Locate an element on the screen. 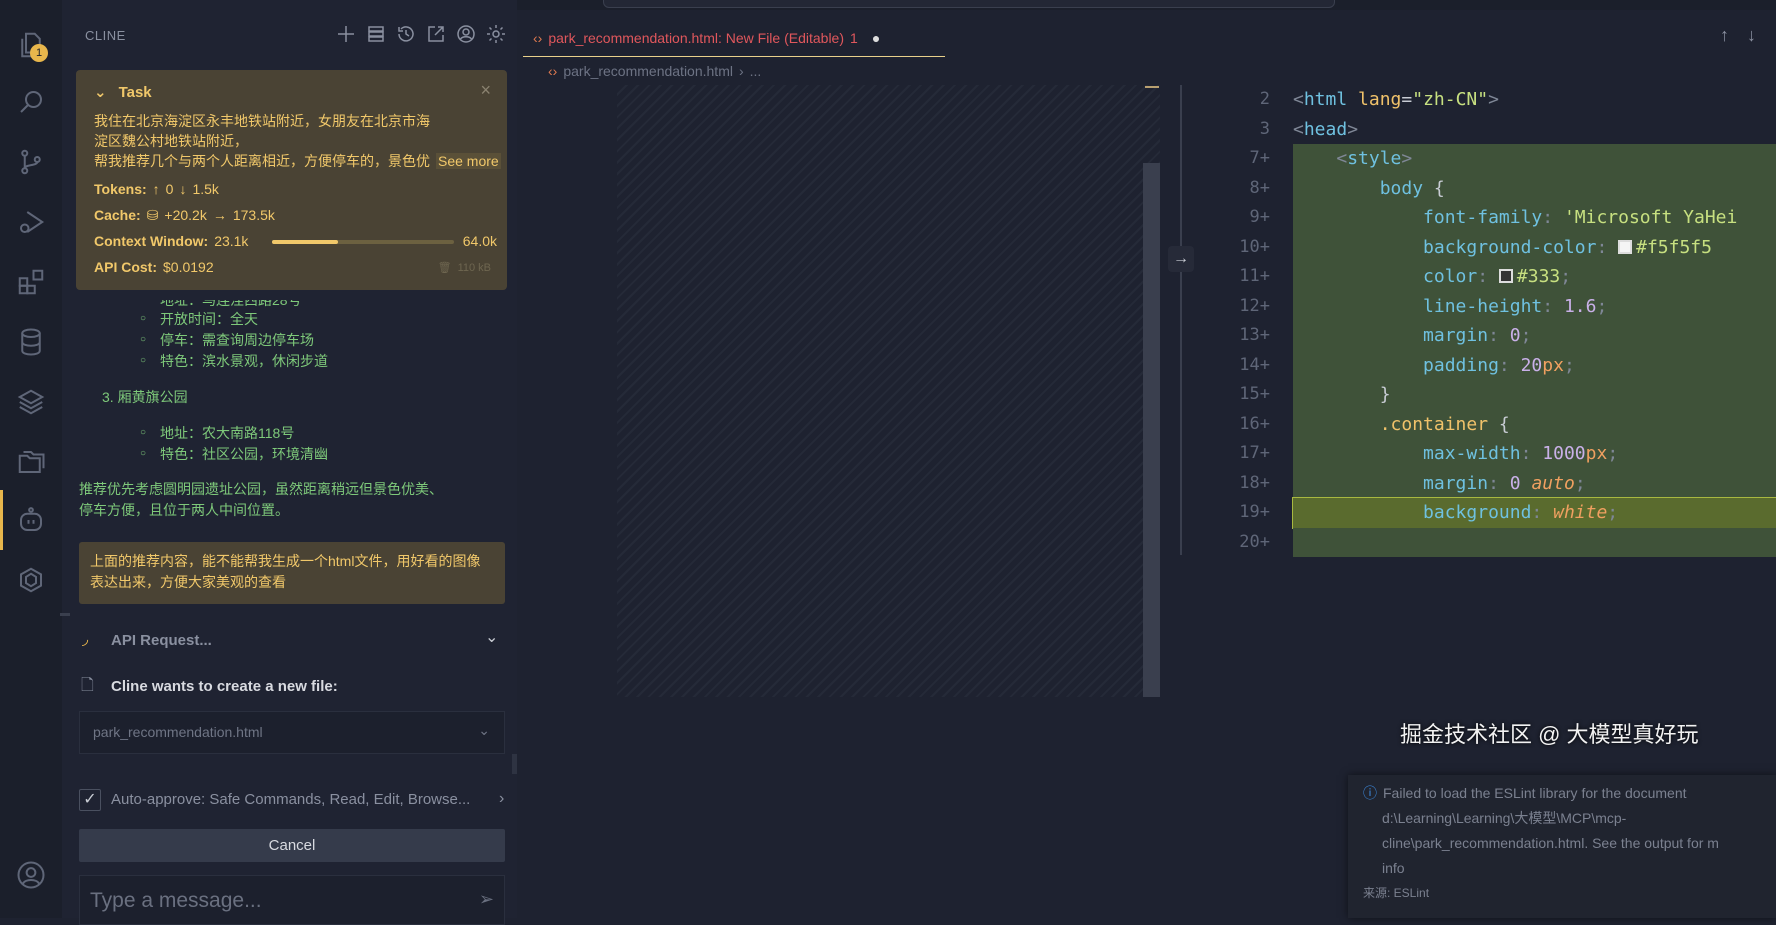  code-line: 19+ background: white; is located at coordinates (1488, 513).